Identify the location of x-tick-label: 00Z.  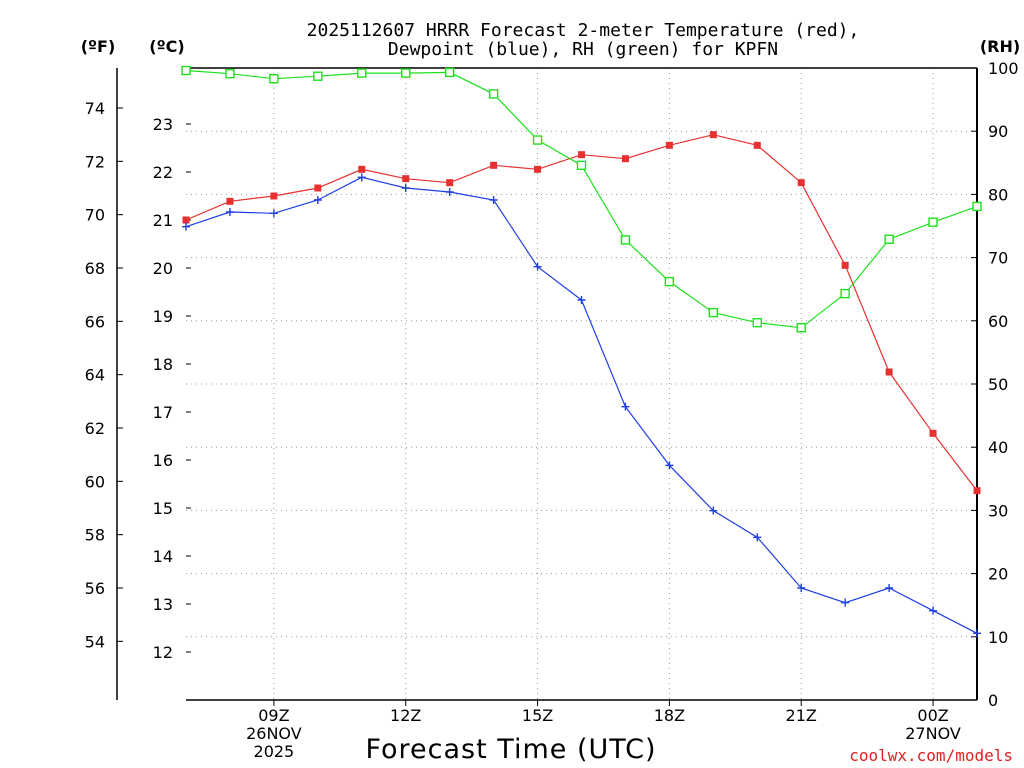
(932, 715).